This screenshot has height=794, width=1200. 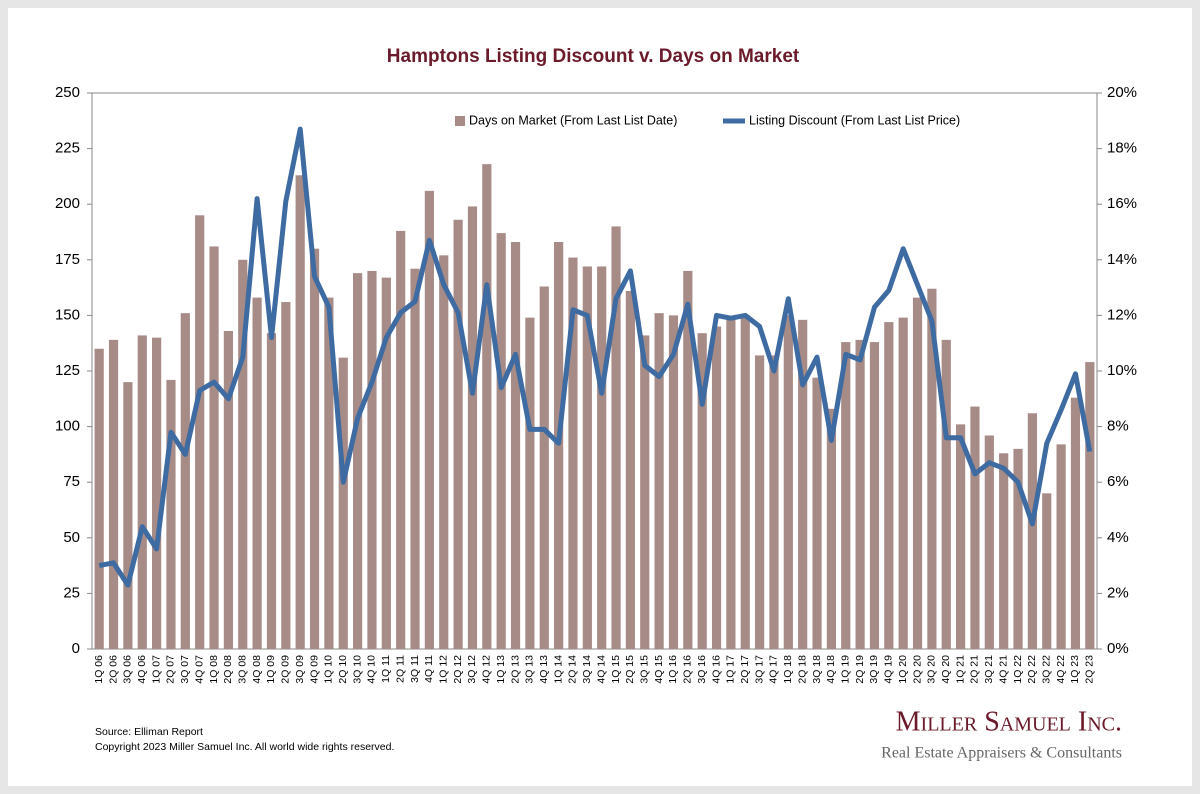 I want to click on x-tick-label: 3Q 13, so click(x=530, y=669).